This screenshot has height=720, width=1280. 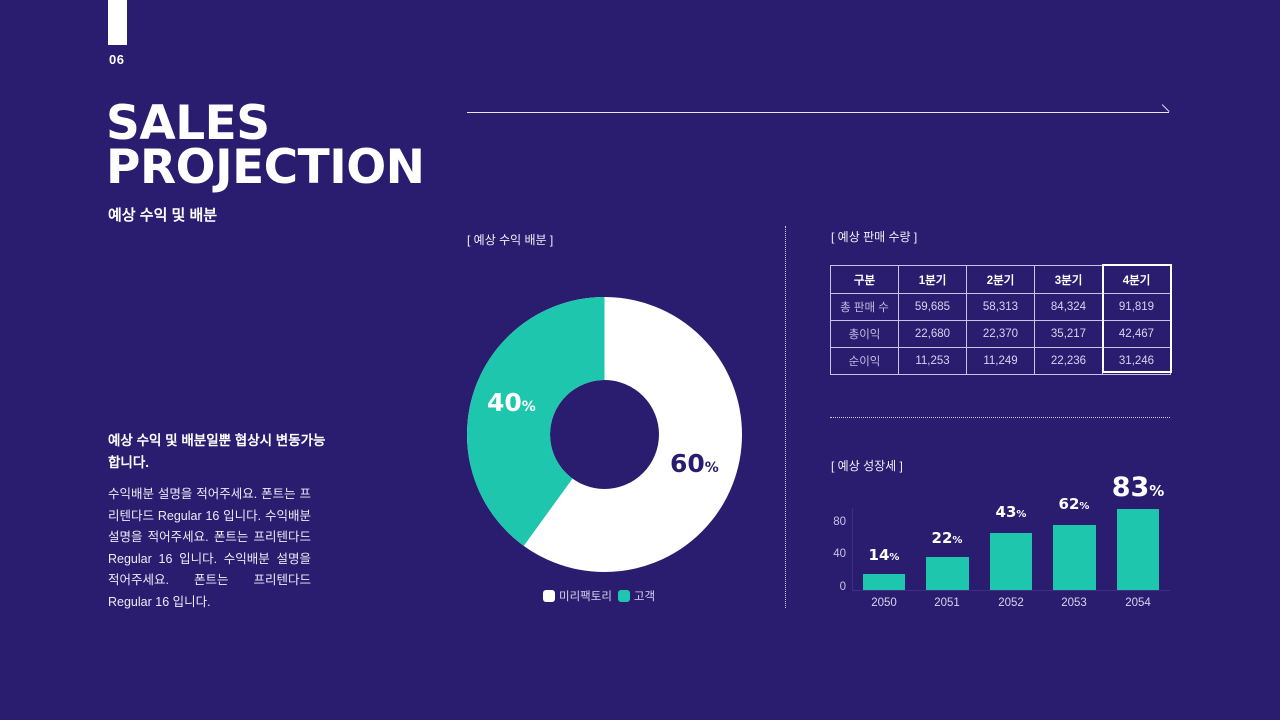 I want to click on table-cell: 35,217, so click(x=1068, y=334).